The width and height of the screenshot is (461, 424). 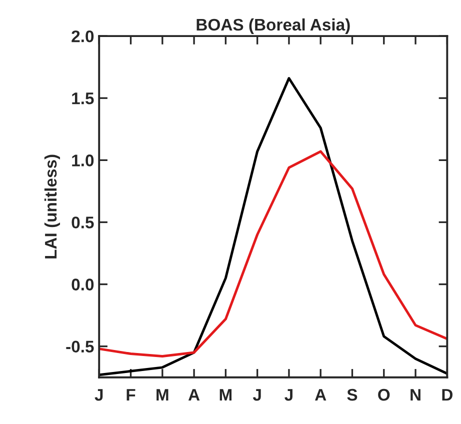 What do you see at coordinates (83, 284) in the screenshot?
I see `y-tick-label: 0.0` at bounding box center [83, 284].